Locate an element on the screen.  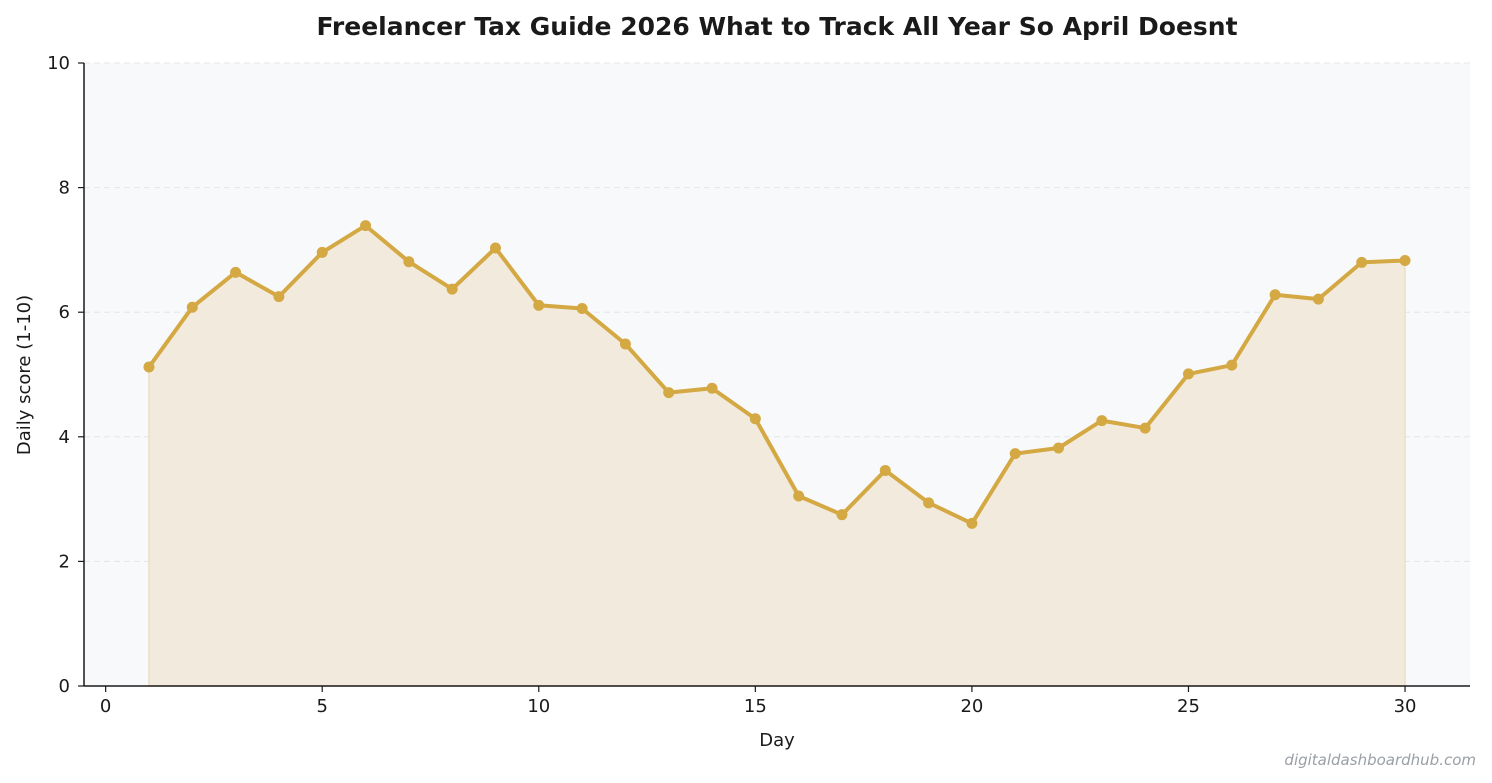
x-tick-label: 20 is located at coordinates (971, 706).